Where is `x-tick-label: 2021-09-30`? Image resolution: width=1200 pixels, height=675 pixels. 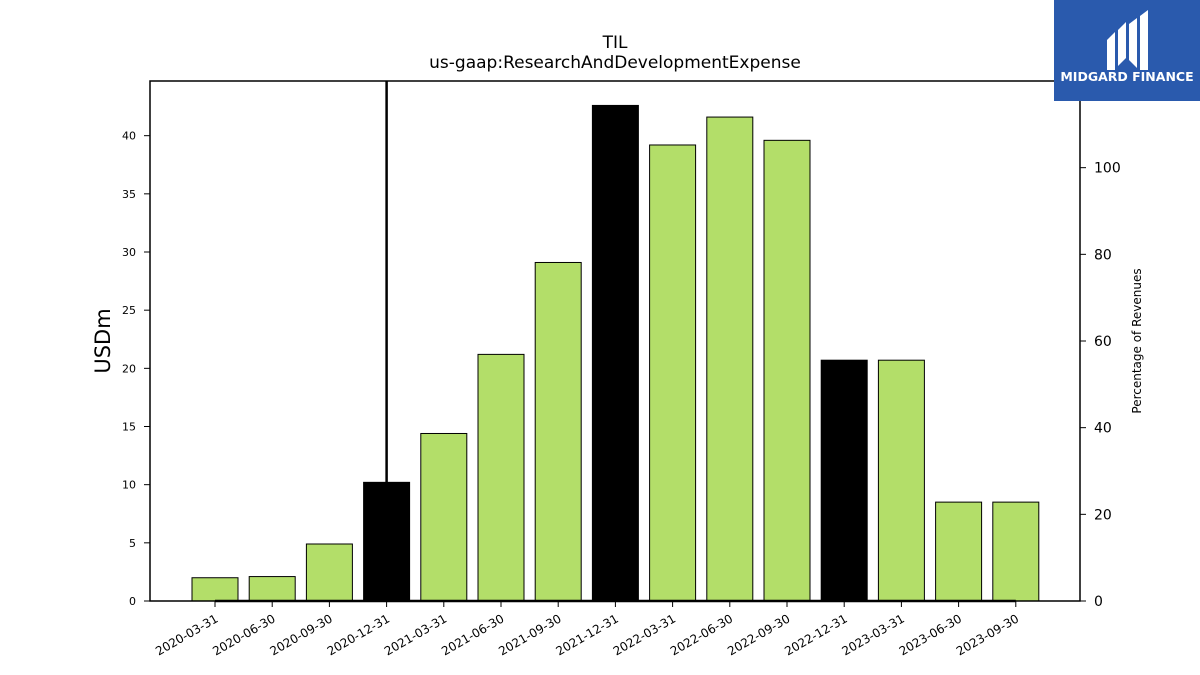 x-tick-label: 2021-09-30 is located at coordinates (529, 634).